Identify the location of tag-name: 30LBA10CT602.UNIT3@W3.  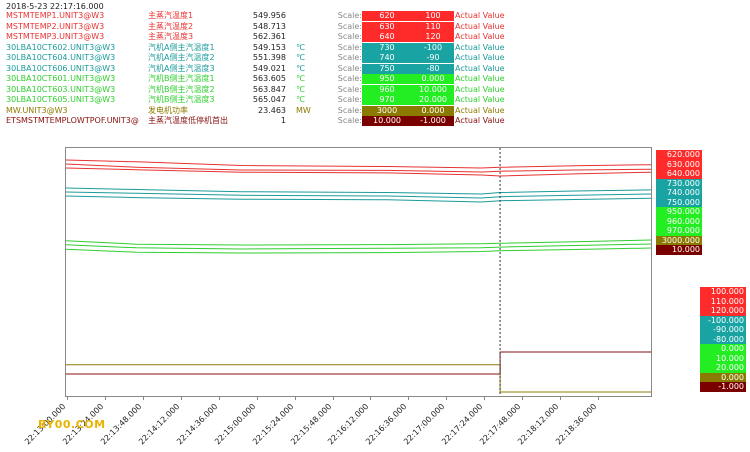
(61, 47).